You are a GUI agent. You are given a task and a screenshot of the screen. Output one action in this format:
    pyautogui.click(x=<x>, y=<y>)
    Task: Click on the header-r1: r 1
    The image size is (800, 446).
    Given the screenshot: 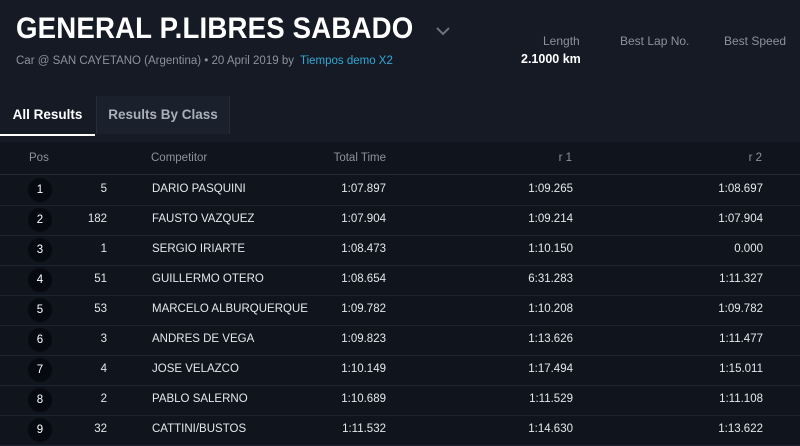 What is the action you would take?
    pyautogui.click(x=565, y=158)
    